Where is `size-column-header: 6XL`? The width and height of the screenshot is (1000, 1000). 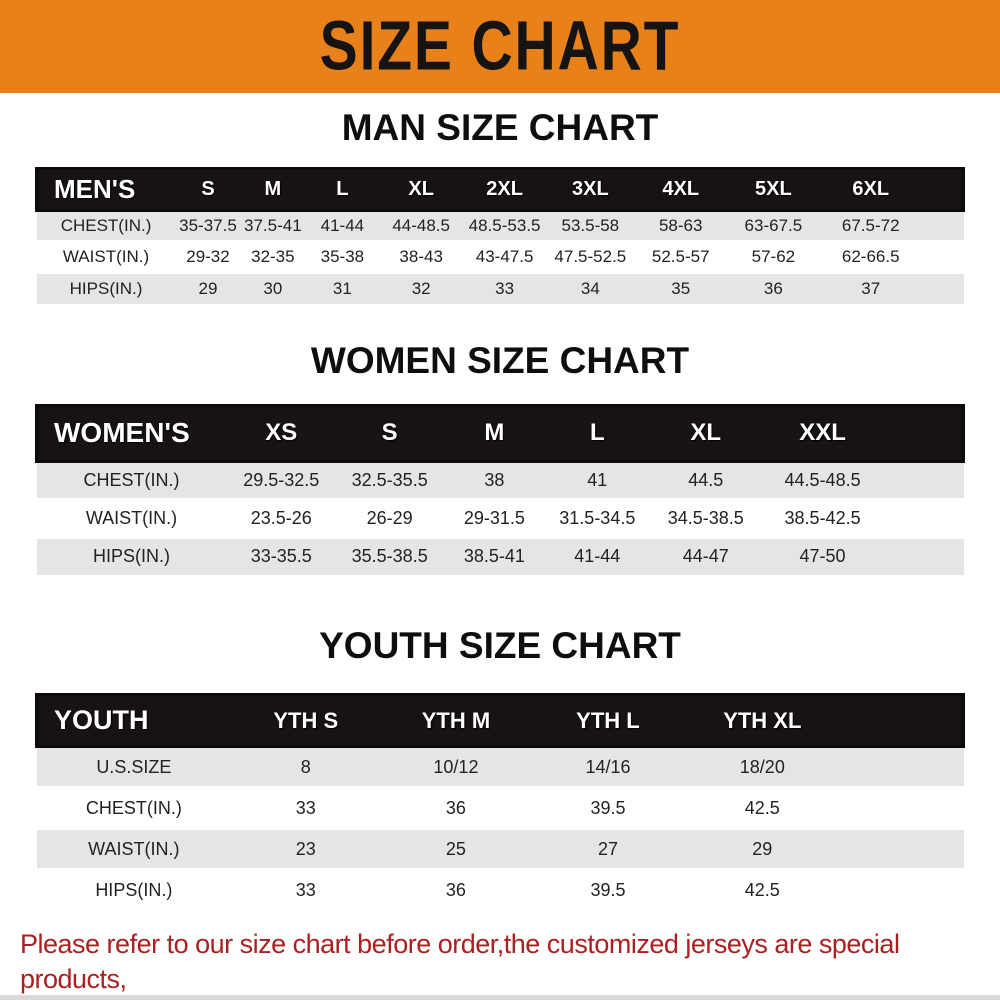
size-column-header: 6XL is located at coordinates (870, 189).